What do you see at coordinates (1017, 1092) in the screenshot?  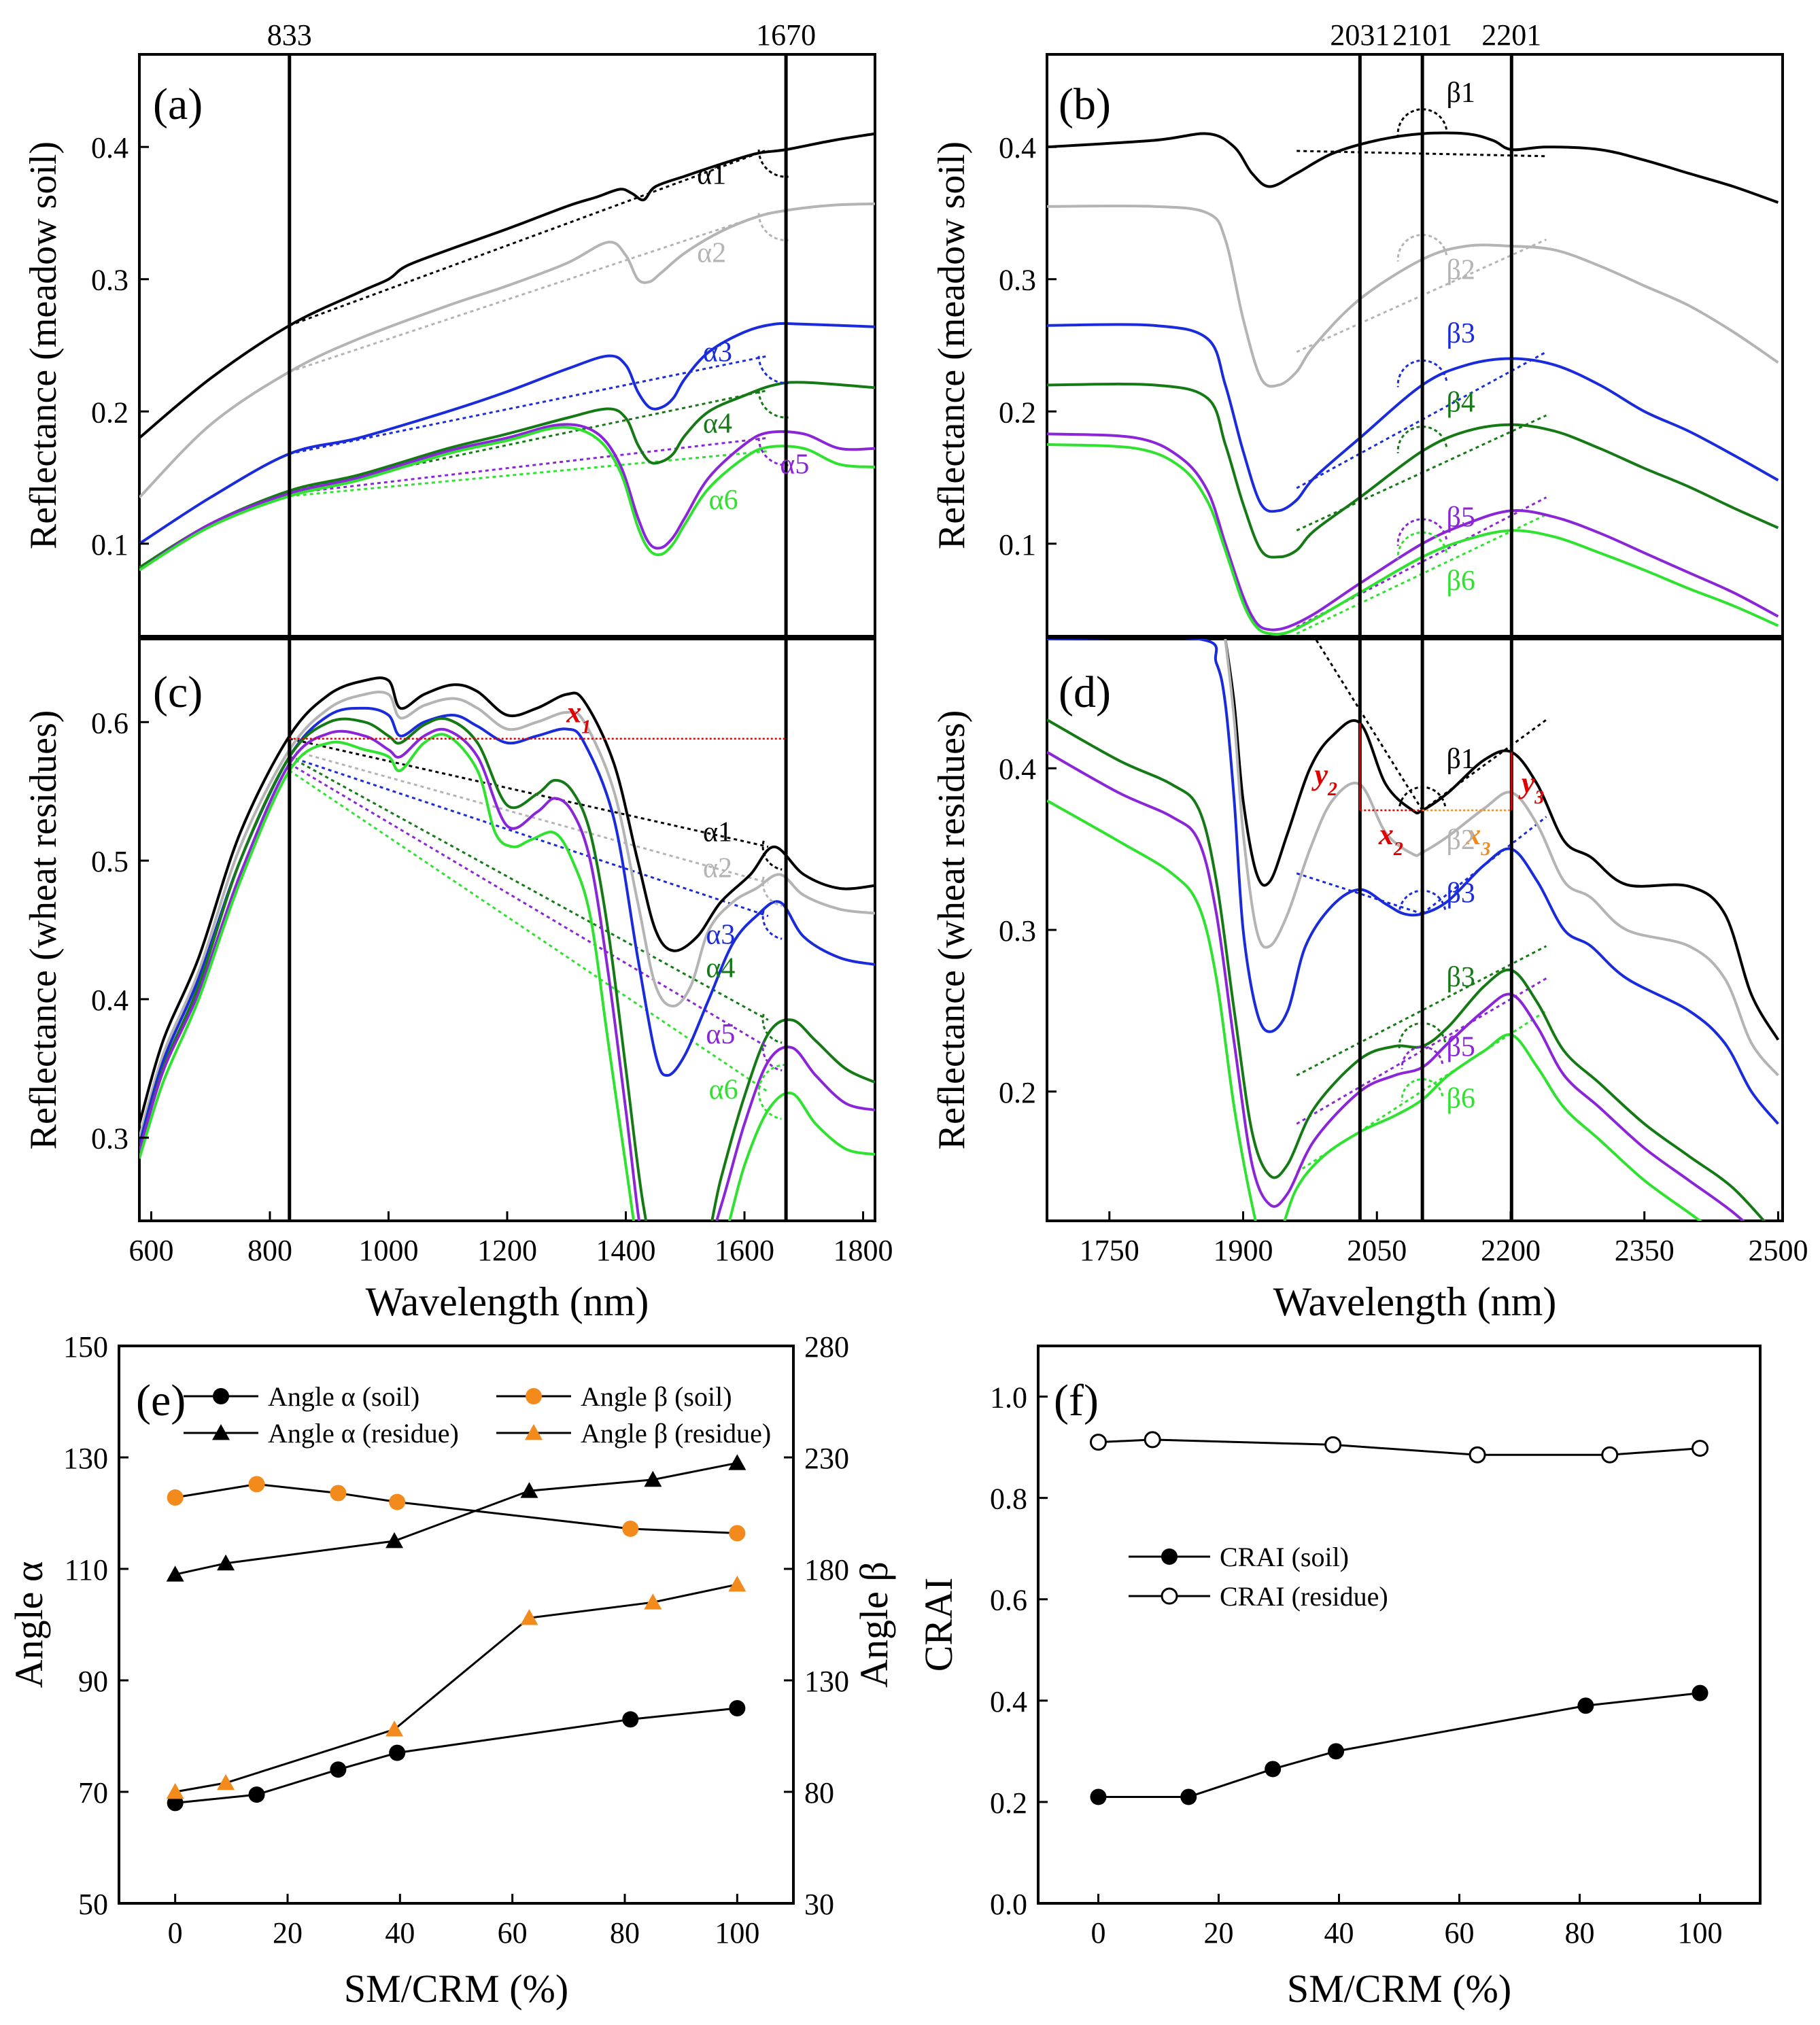 I see `panel-d-ytick-label: 0.2` at bounding box center [1017, 1092].